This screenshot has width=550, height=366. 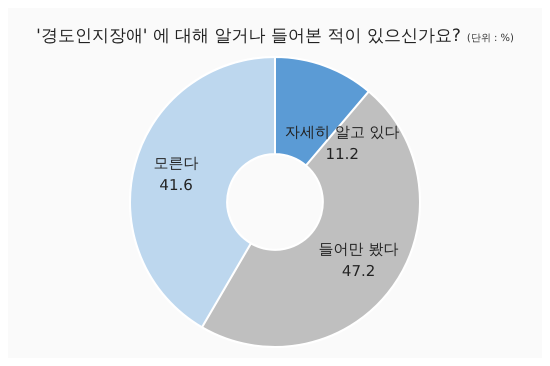 I want to click on text: (단위 : %), so click(x=490, y=38).